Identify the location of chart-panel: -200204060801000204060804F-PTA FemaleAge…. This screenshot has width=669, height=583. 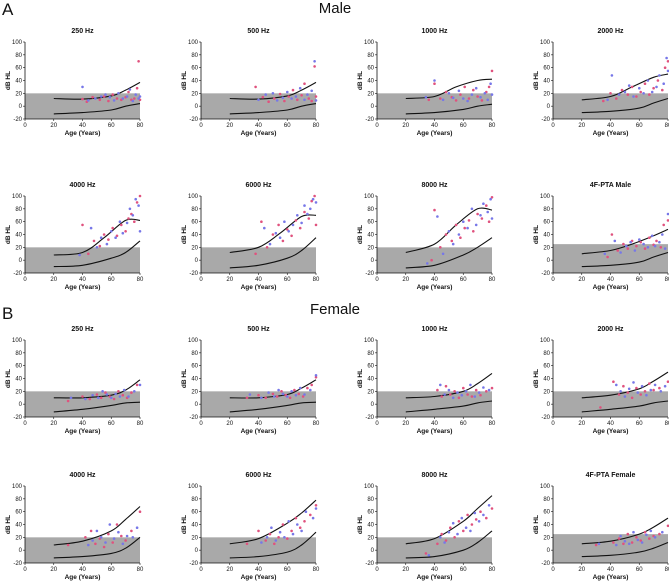
(601, 526).